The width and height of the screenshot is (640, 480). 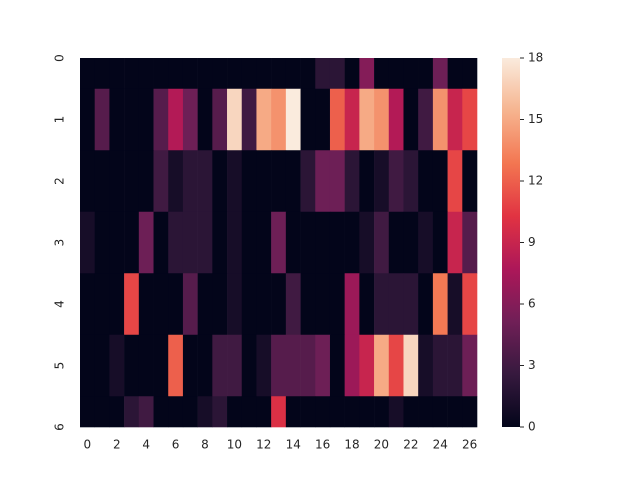 What do you see at coordinates (234, 445) in the screenshot?
I see `x-tick-label: 10` at bounding box center [234, 445].